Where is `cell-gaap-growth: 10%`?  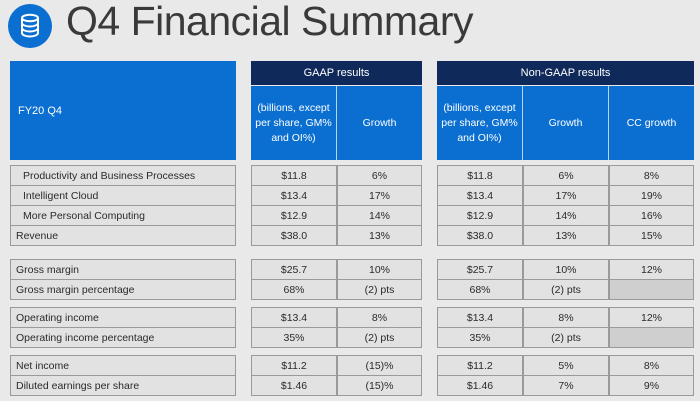
cell-gaap-growth: 10% is located at coordinates (379, 269).